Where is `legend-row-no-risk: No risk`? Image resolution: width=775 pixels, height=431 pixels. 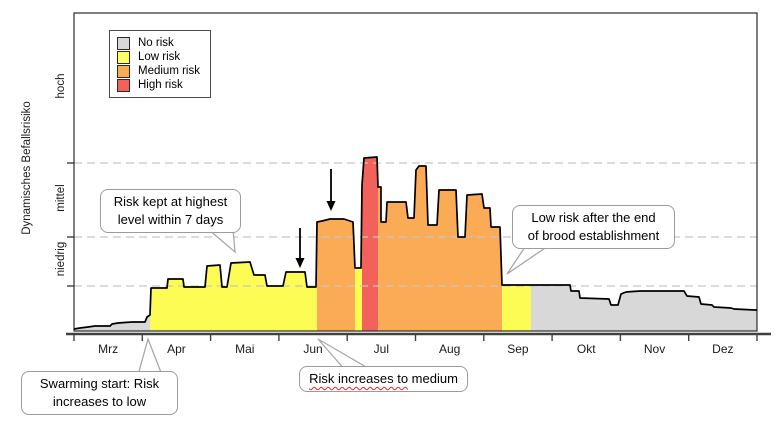 legend-row-no-risk: No risk is located at coordinates (158, 43).